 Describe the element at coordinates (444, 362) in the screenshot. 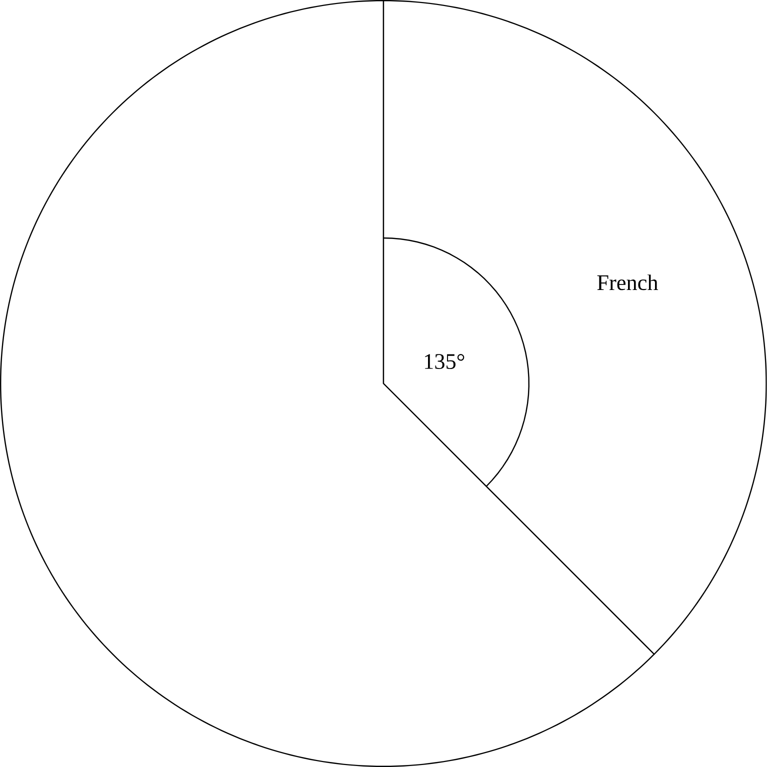

I see `text: 135°` at that location.